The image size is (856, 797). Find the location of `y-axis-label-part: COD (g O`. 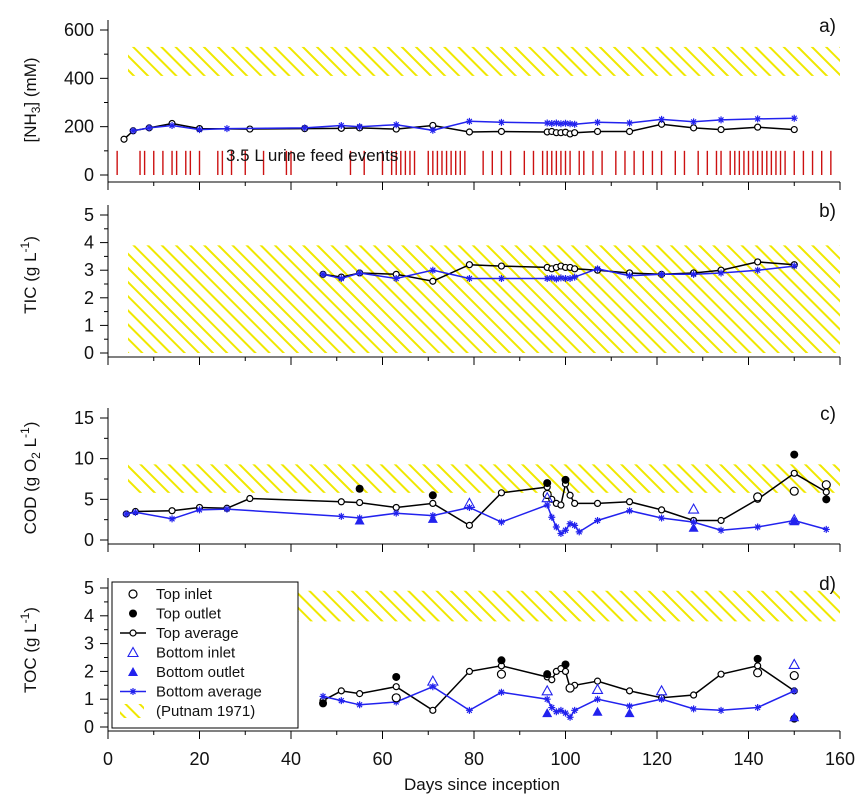

y-axis-label-part: COD (g O is located at coordinates (30, 497).